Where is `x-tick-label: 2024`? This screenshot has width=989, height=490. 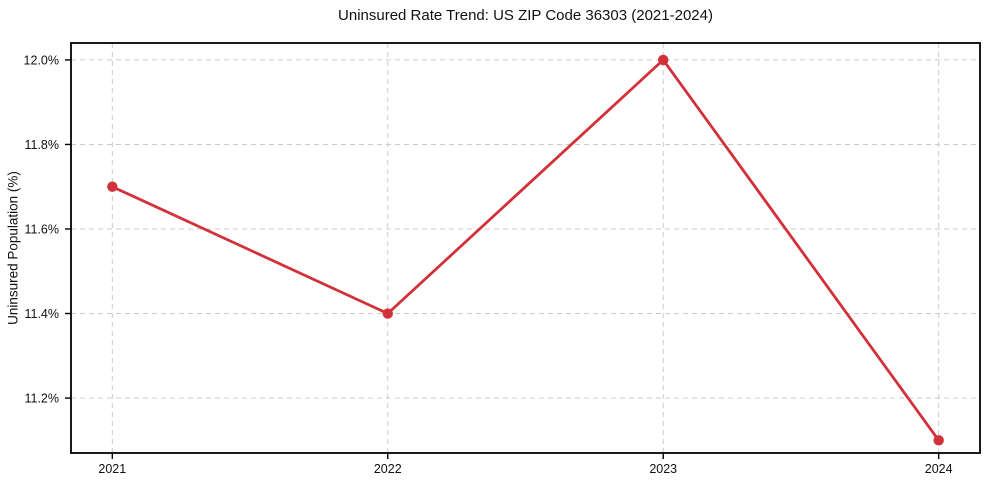
x-tick-label: 2024 is located at coordinates (939, 469).